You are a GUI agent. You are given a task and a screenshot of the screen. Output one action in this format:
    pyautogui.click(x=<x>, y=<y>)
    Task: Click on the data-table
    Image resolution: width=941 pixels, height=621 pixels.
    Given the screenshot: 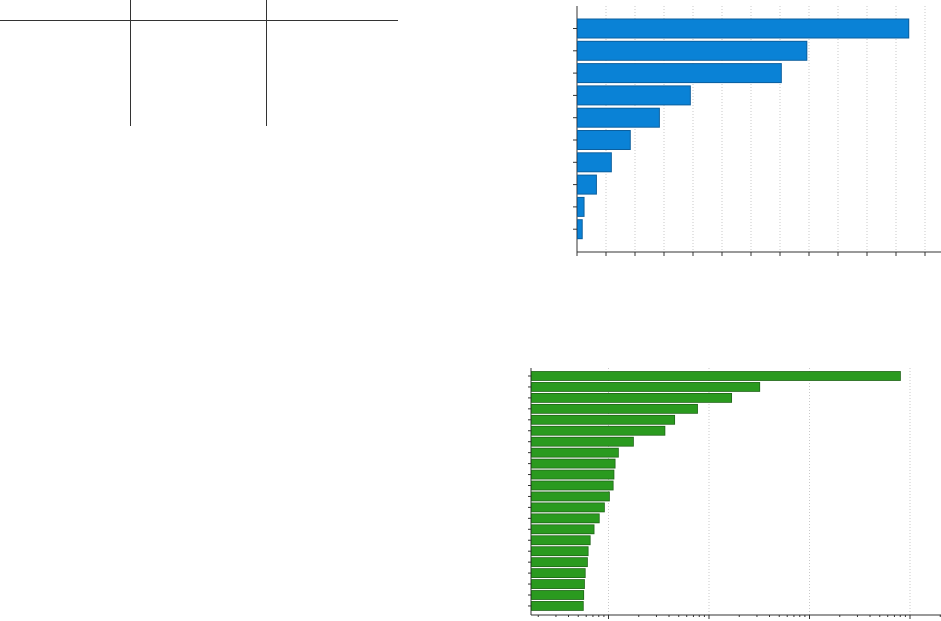 What is the action you would take?
    pyautogui.click(x=200, y=65)
    